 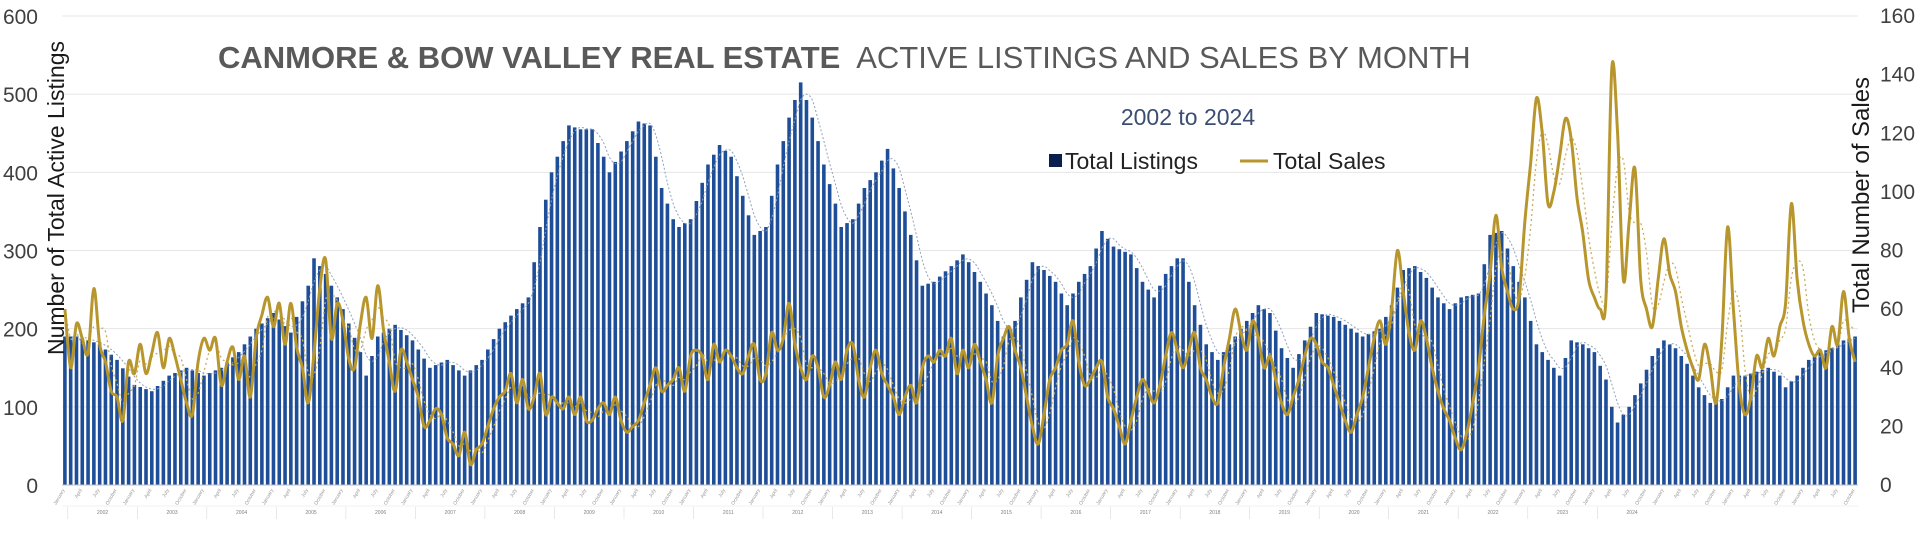 What do you see at coordinates (1145, 513) in the screenshot?
I see `x-year-label: 2017` at bounding box center [1145, 513].